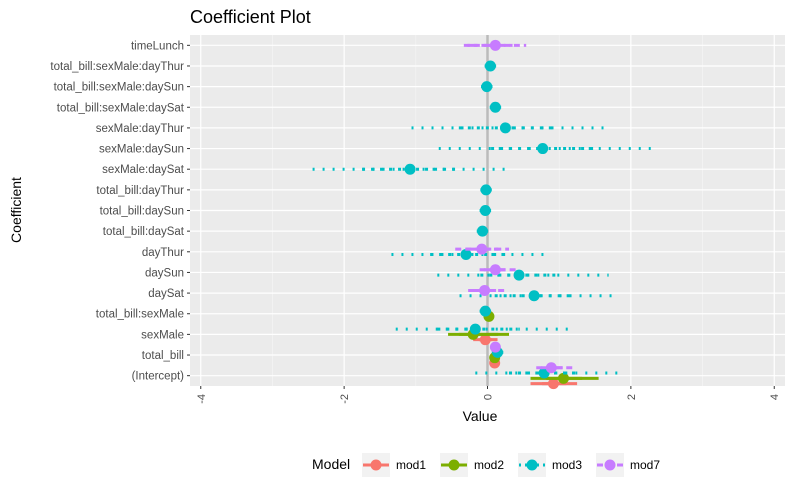  Describe the element at coordinates (480, 416) in the screenshot. I see `x-axis-label: Value` at that location.